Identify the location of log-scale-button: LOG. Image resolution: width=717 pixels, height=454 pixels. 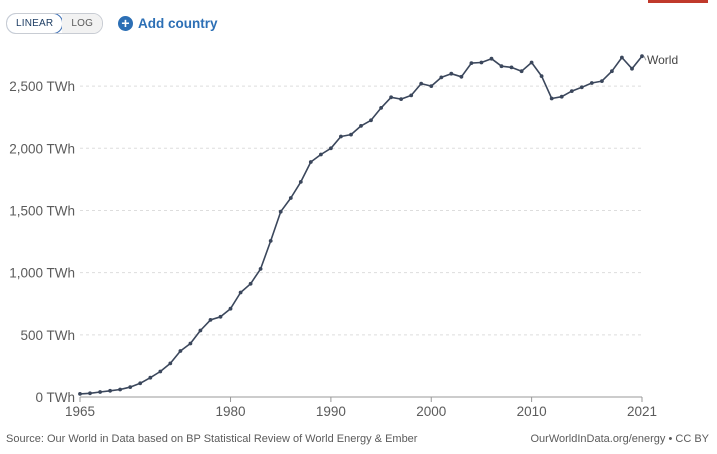
(82, 23).